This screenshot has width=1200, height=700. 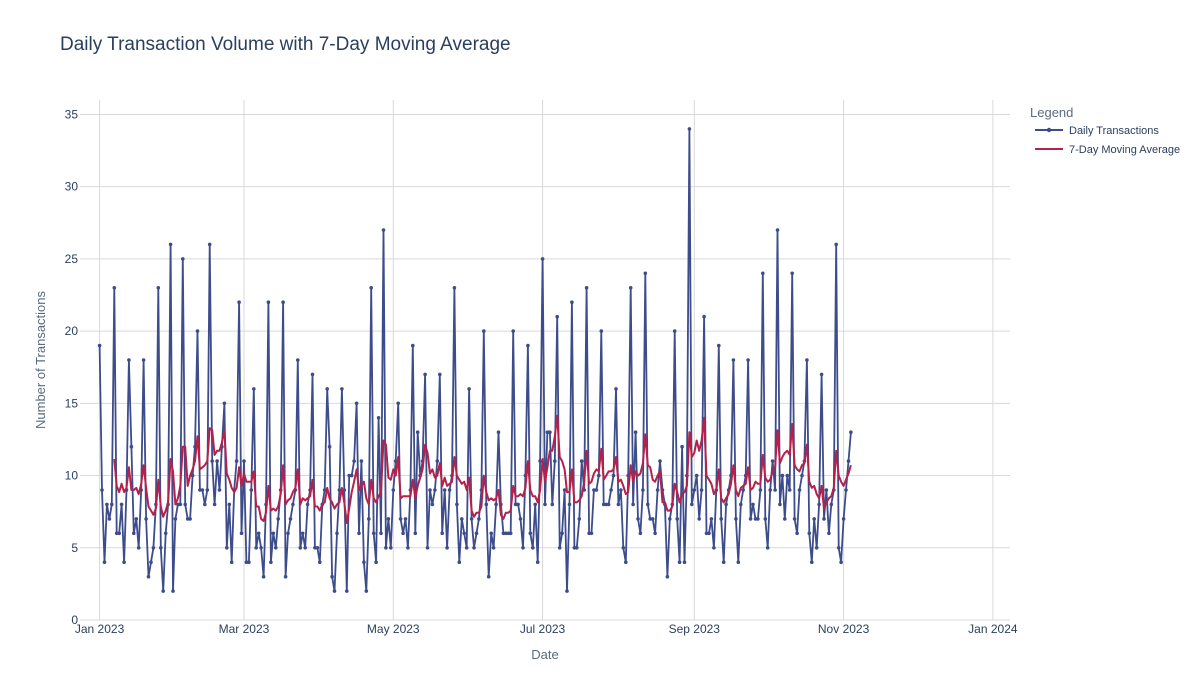 I want to click on x-tick-label: May 2023, so click(x=393, y=629).